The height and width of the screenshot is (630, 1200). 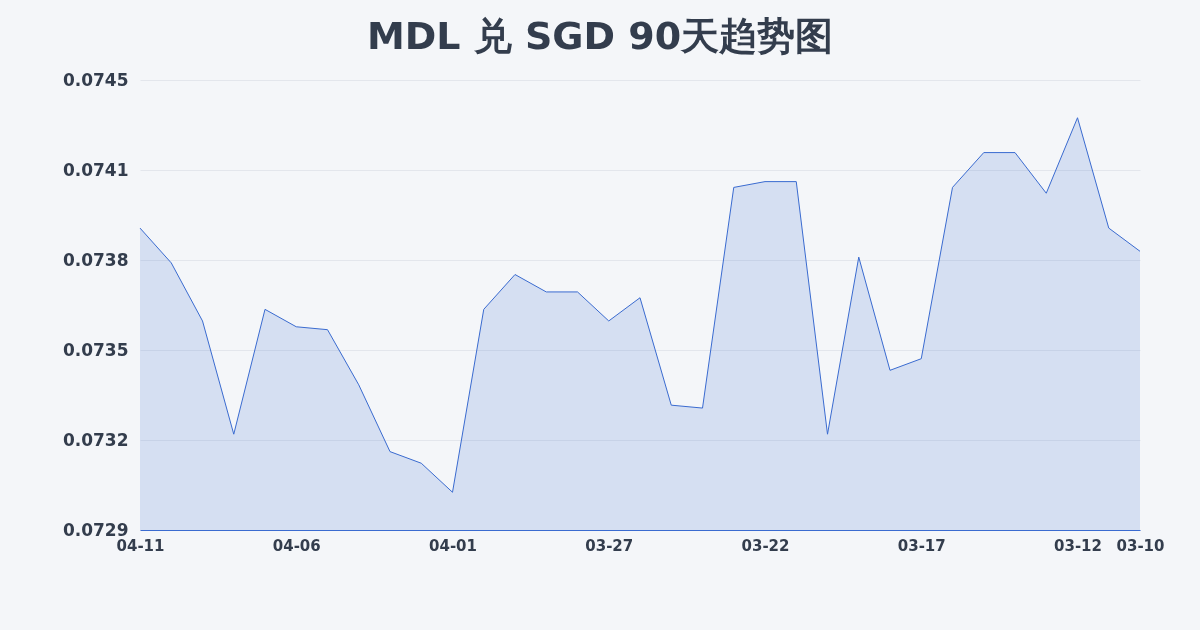 I want to click on x-tick-label: 03-22, so click(x=765, y=545).